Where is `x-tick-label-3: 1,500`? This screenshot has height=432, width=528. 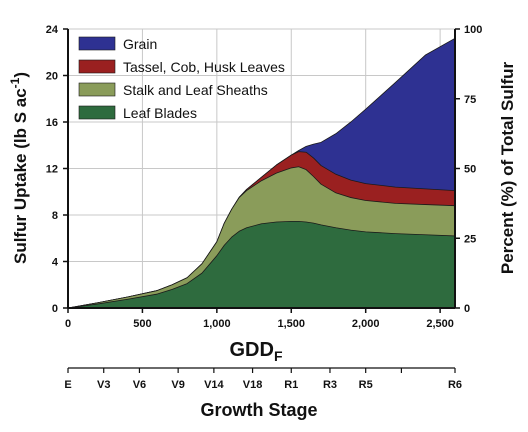 x-tick-label-3: 1,500 is located at coordinates (292, 324).